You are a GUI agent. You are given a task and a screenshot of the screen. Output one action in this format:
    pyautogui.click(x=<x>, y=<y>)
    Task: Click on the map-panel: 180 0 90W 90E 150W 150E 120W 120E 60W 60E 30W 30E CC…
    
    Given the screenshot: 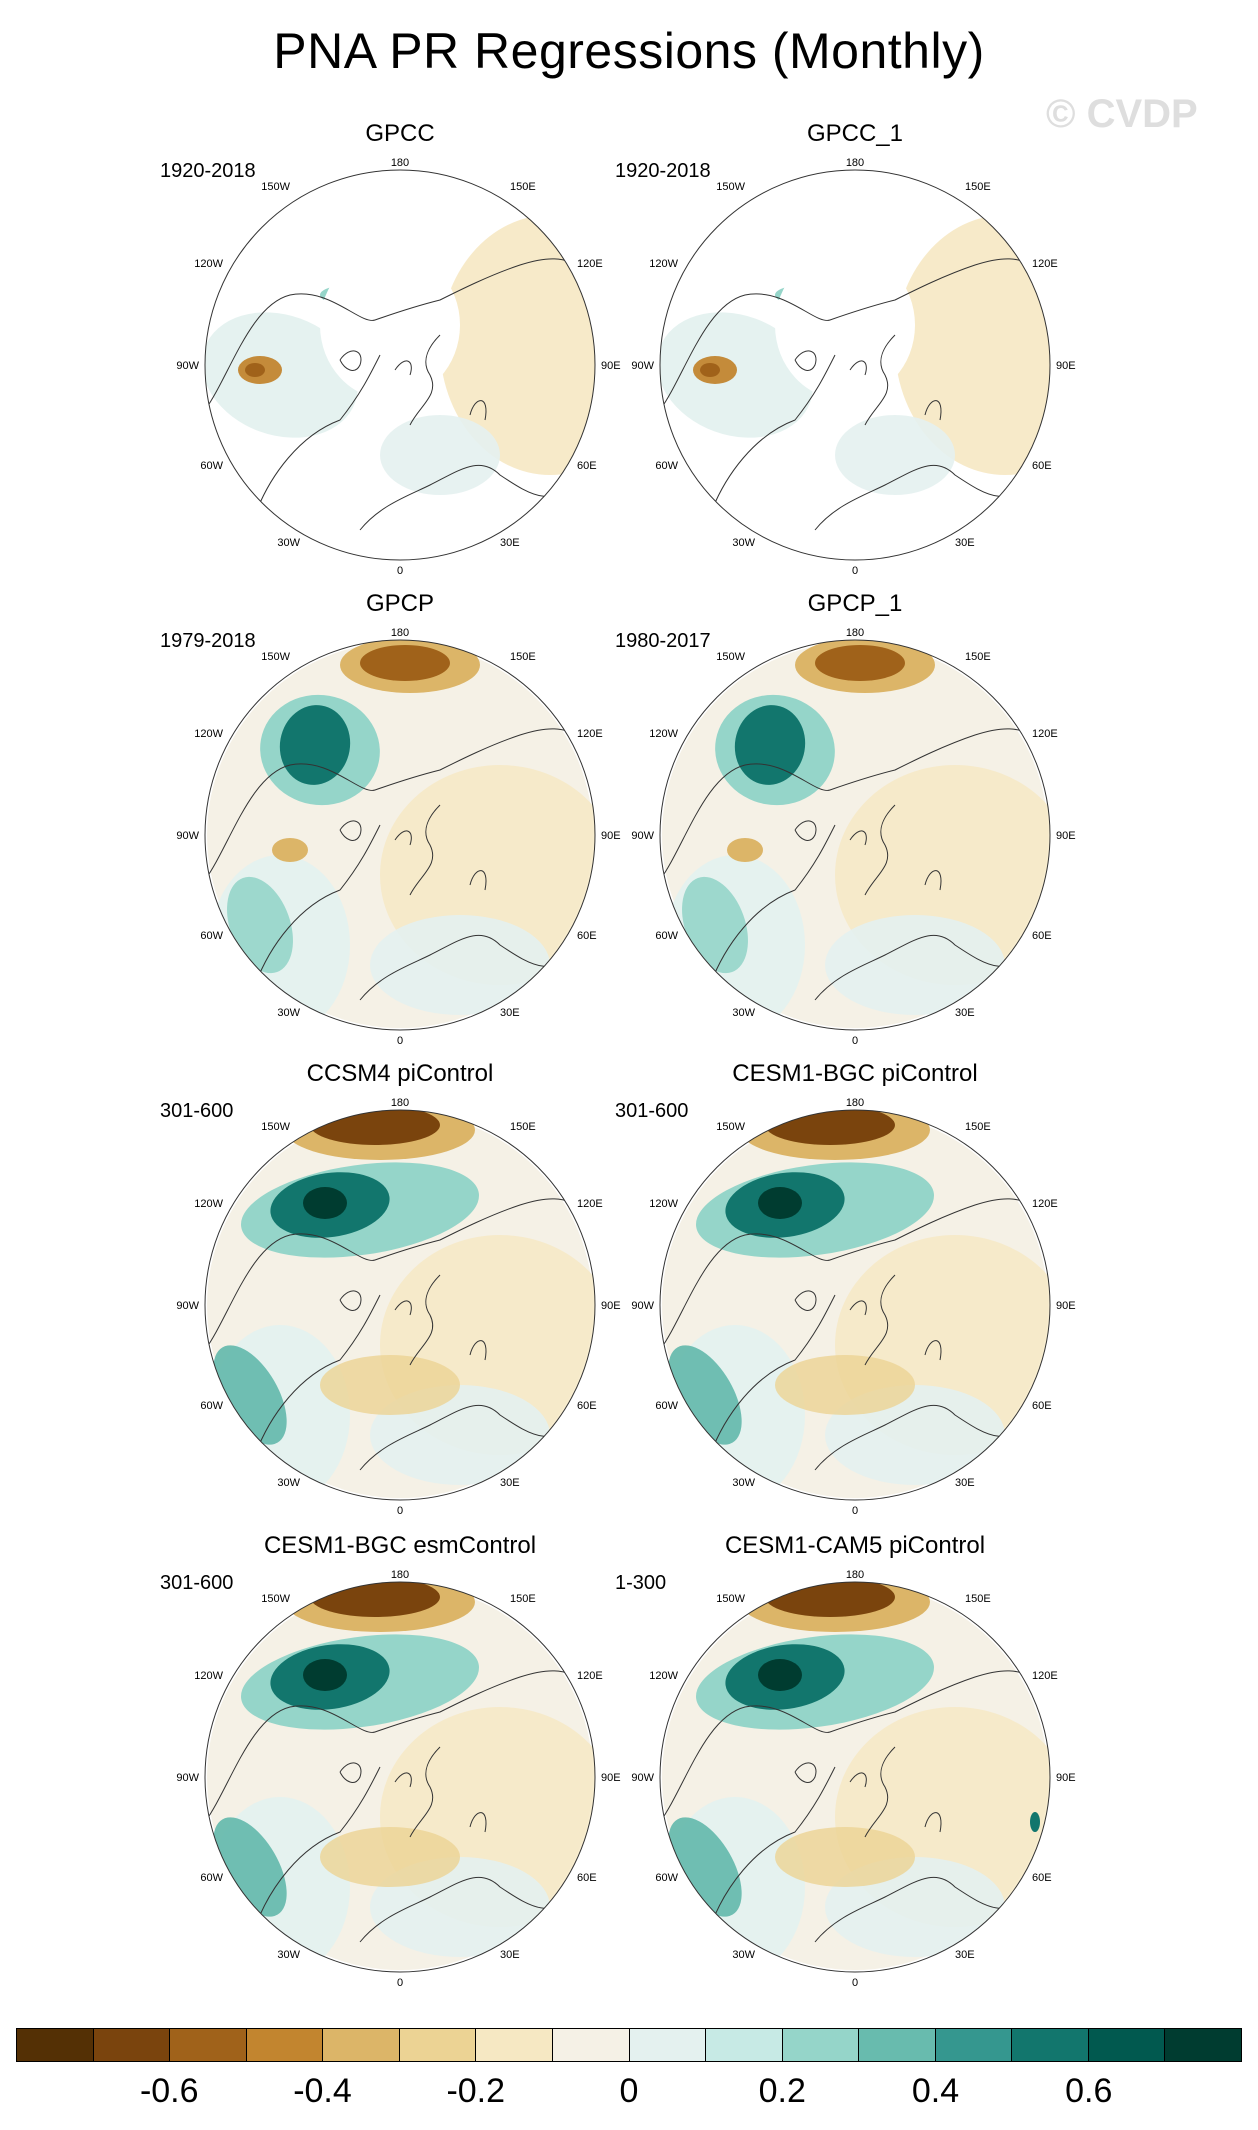 What is the action you would take?
    pyautogui.click(x=400, y=1300)
    